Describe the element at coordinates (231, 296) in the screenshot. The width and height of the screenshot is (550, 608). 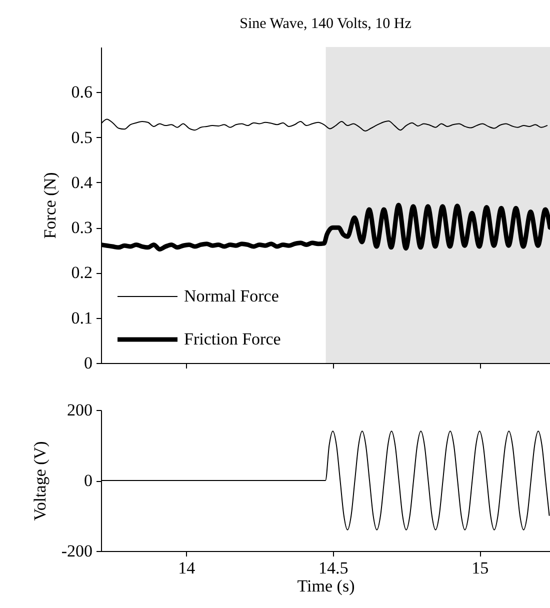
I see `legend-label: Normal Force` at that location.